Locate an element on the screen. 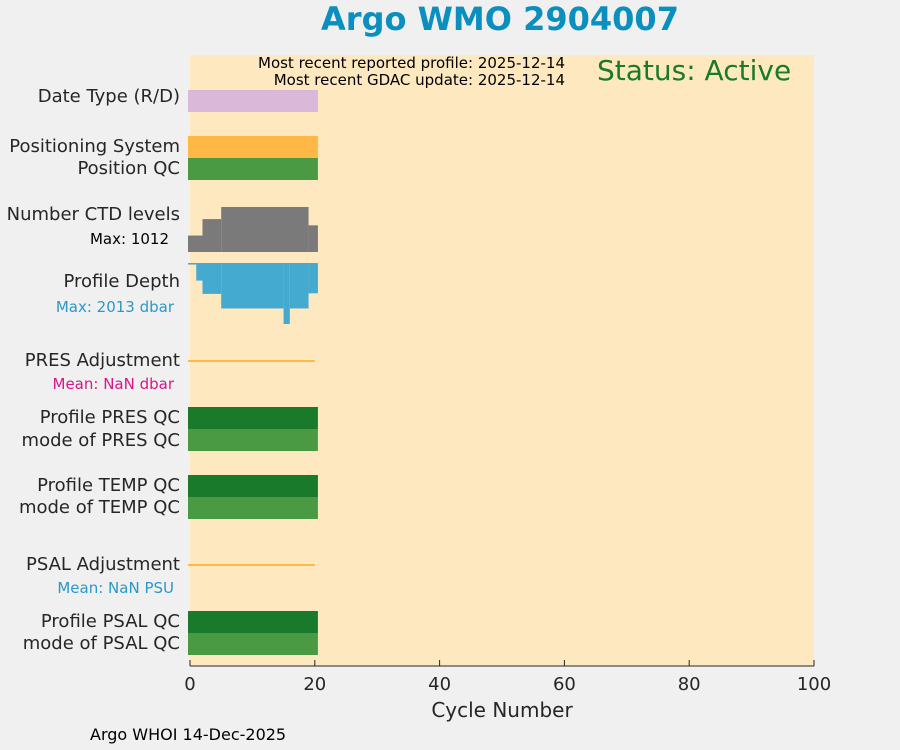 The image size is (900, 750). label-mode-pres-qc: mode of PRES QC is located at coordinates (100, 440).